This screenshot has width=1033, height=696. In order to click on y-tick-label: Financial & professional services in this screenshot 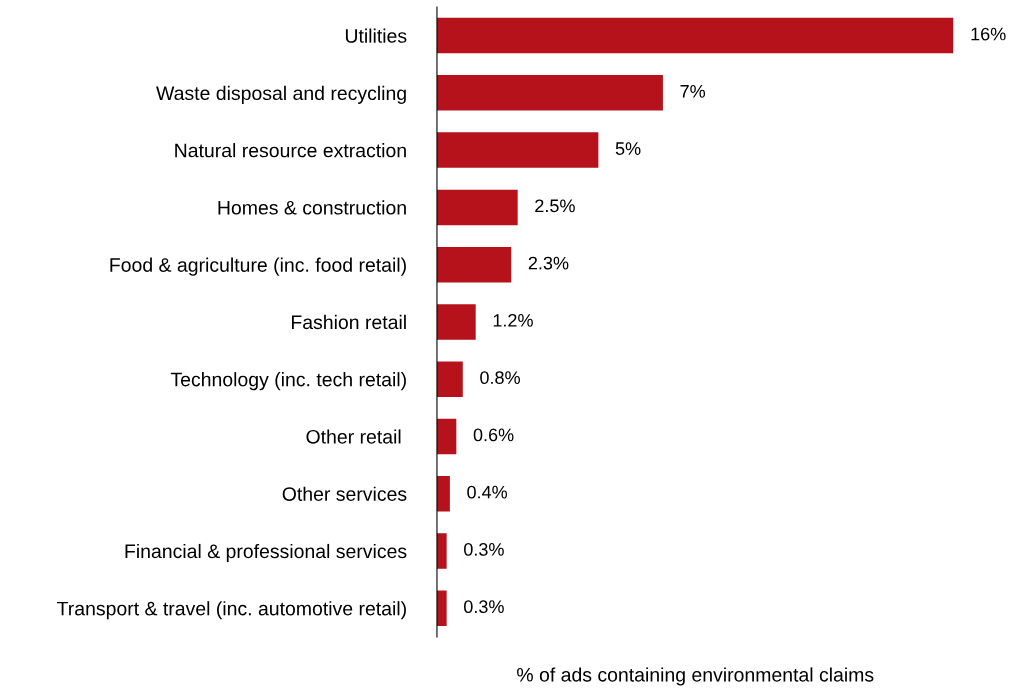, I will do `click(266, 553)`.